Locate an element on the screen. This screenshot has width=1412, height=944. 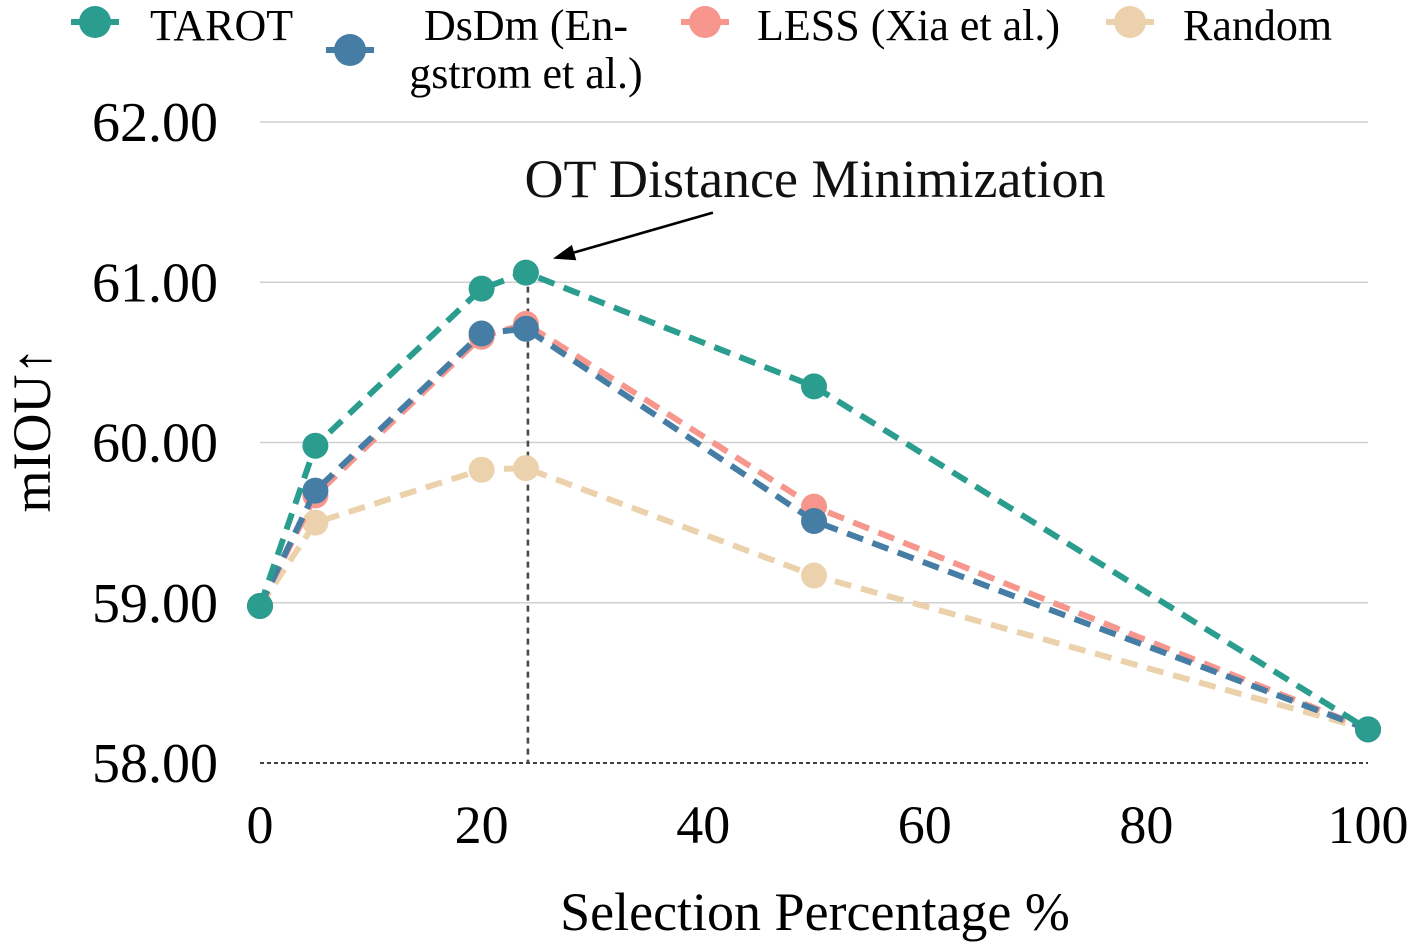
x-tick-label: 60 is located at coordinates (925, 825).